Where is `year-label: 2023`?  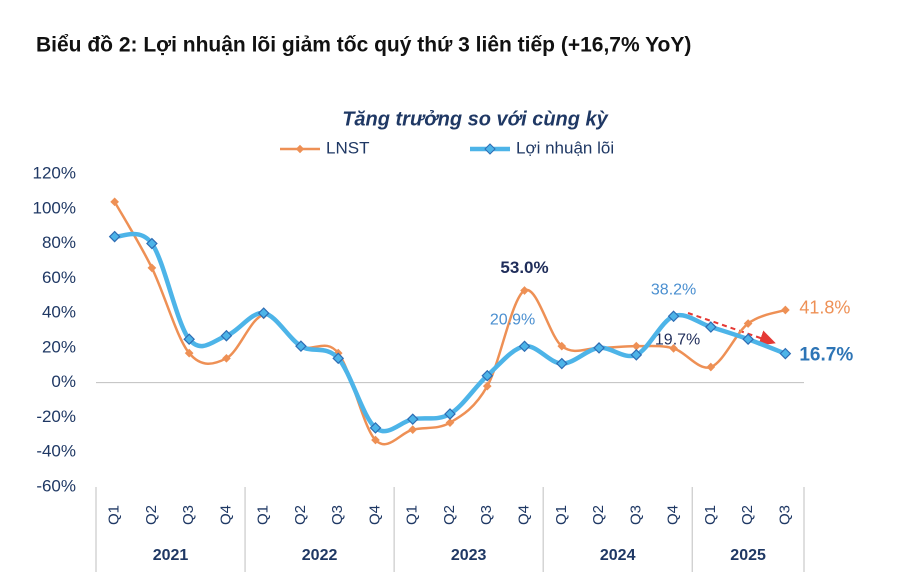 year-label: 2023 is located at coordinates (469, 555).